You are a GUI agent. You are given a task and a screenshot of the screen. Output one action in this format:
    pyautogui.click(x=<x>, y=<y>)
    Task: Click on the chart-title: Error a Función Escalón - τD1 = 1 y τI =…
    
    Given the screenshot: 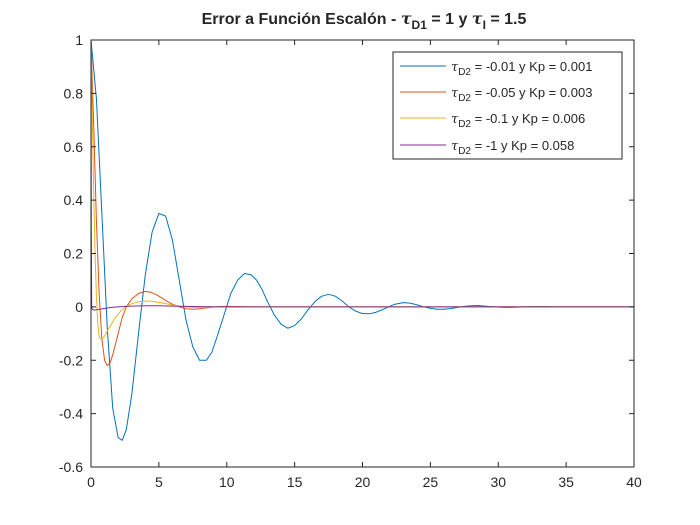 What is the action you would take?
    pyautogui.click(x=364, y=20)
    